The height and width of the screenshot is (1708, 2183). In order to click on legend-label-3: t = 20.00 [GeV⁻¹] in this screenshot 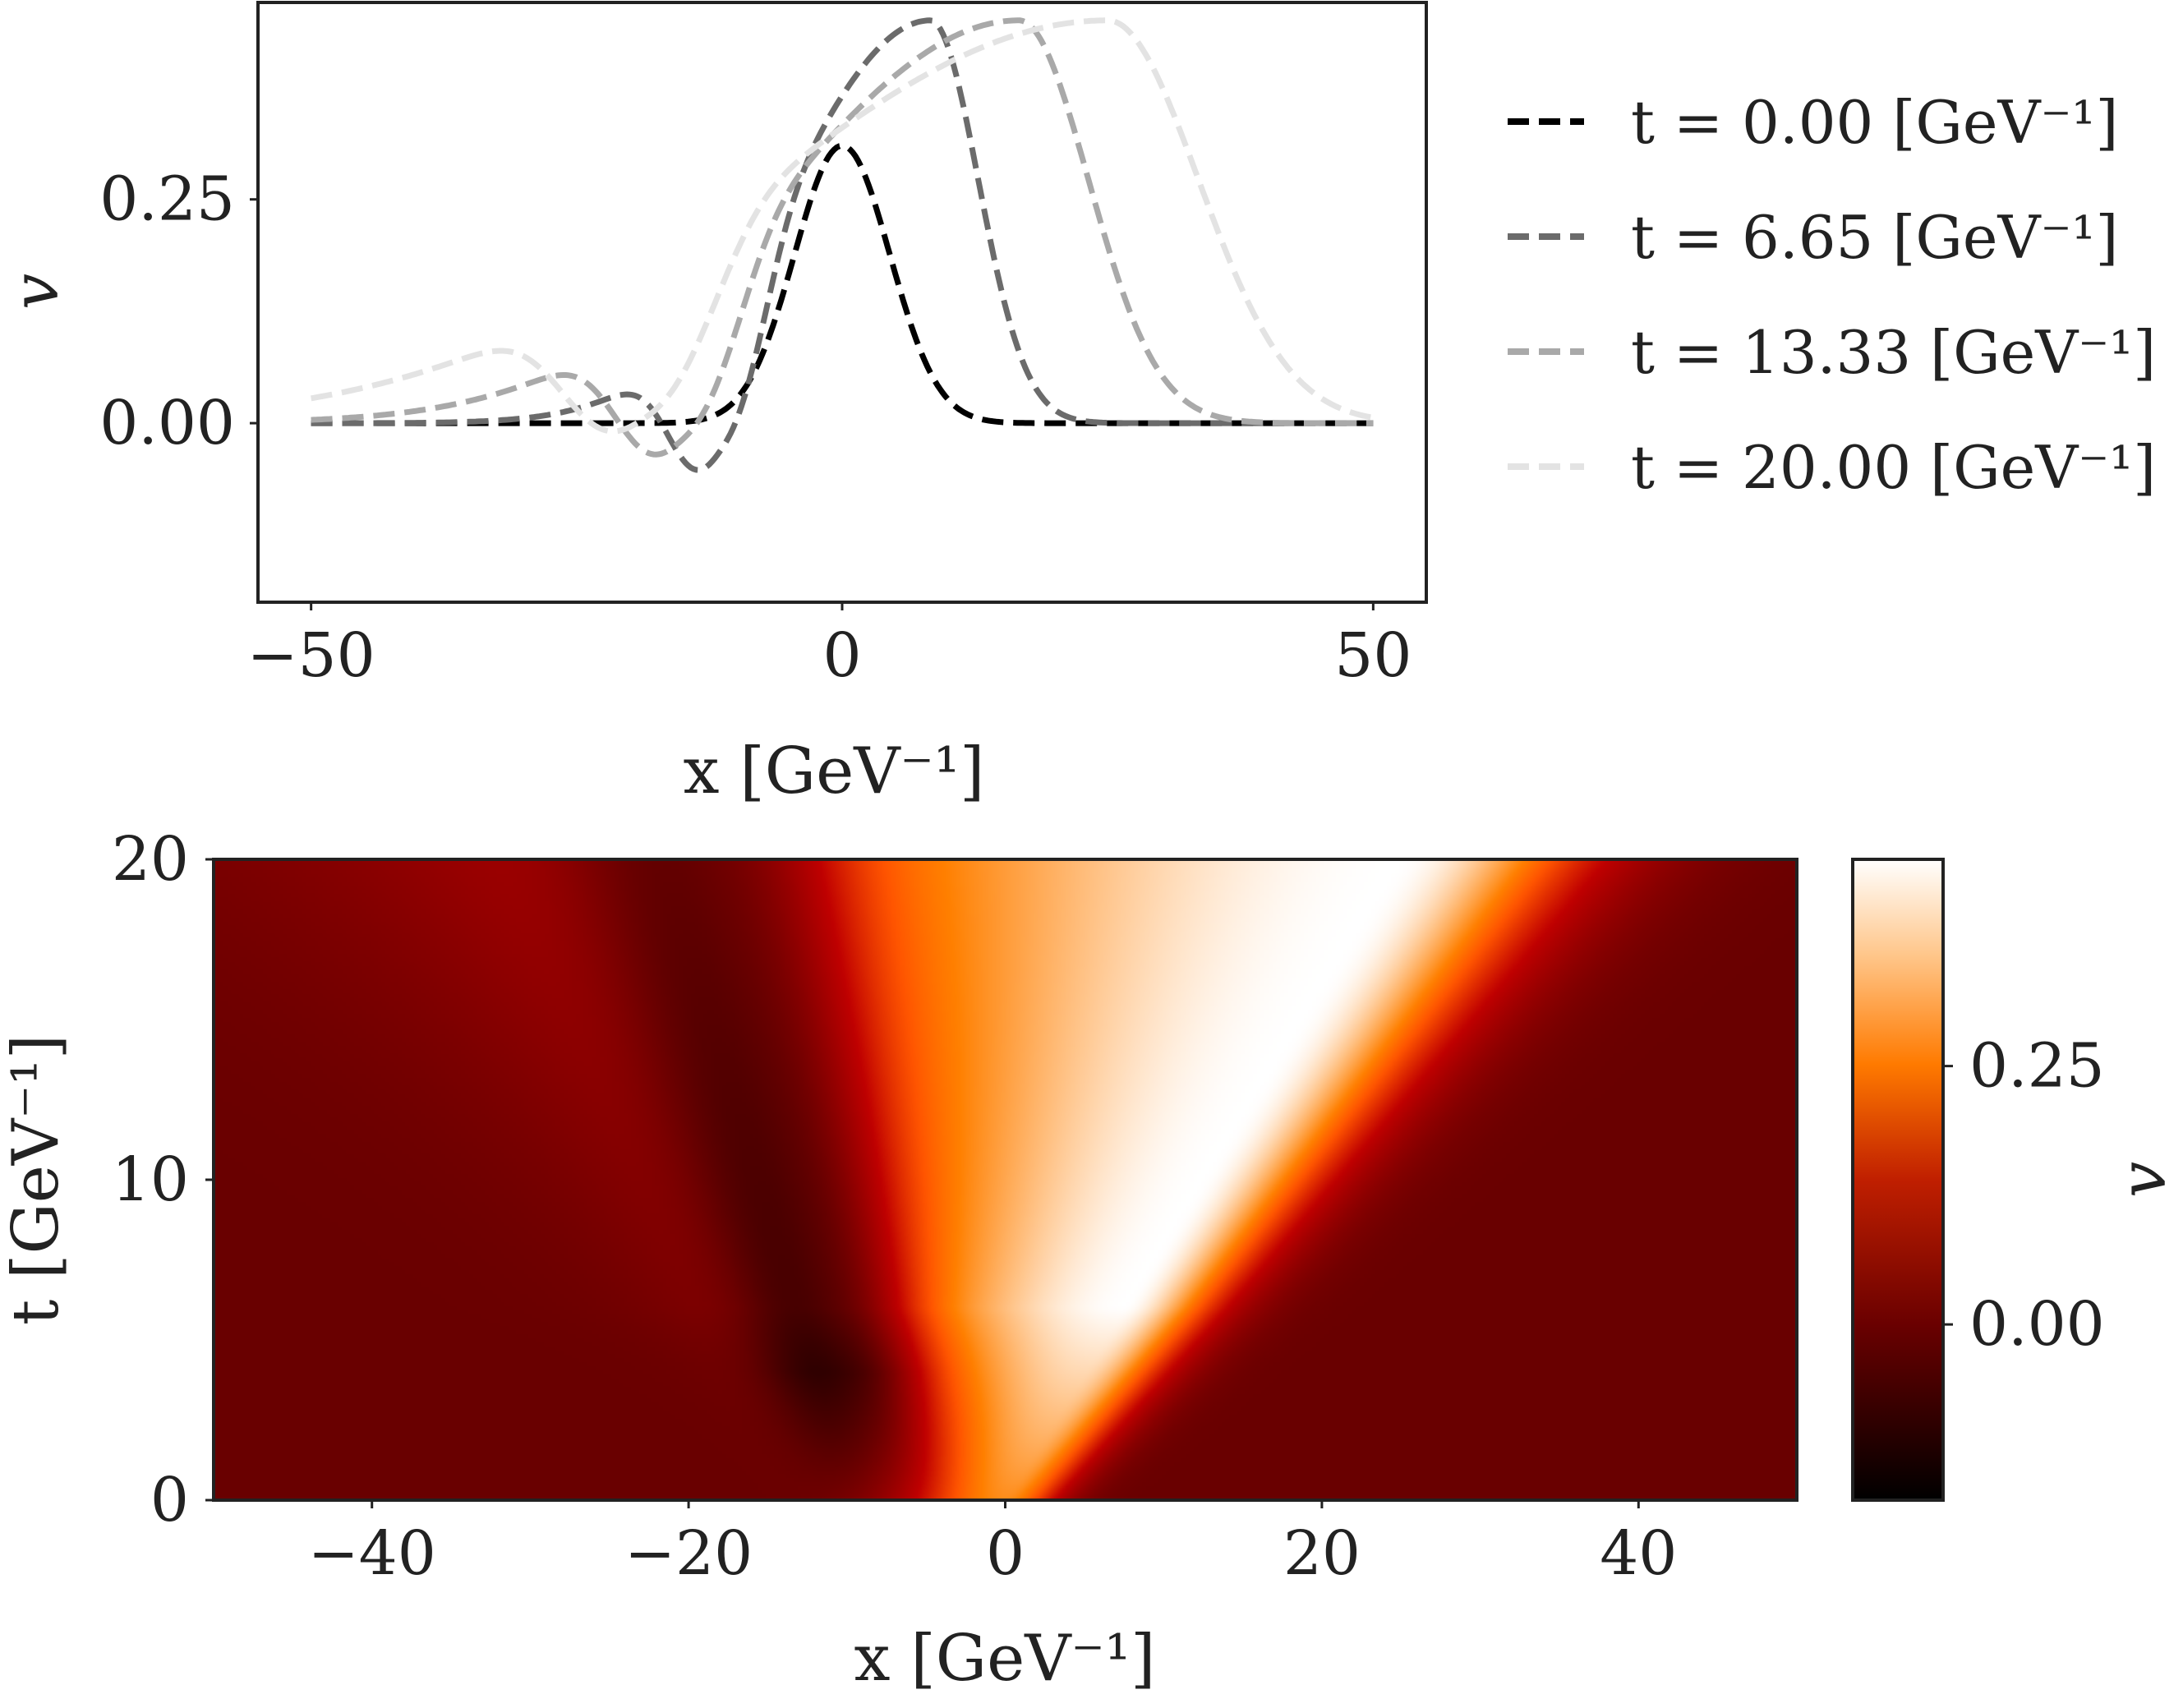, I will do `click(1894, 468)`.